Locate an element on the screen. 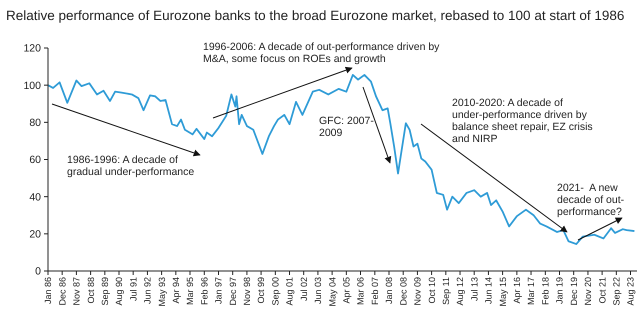 The image size is (643, 331). x-tick-label: Aug 01 is located at coordinates (289, 291).